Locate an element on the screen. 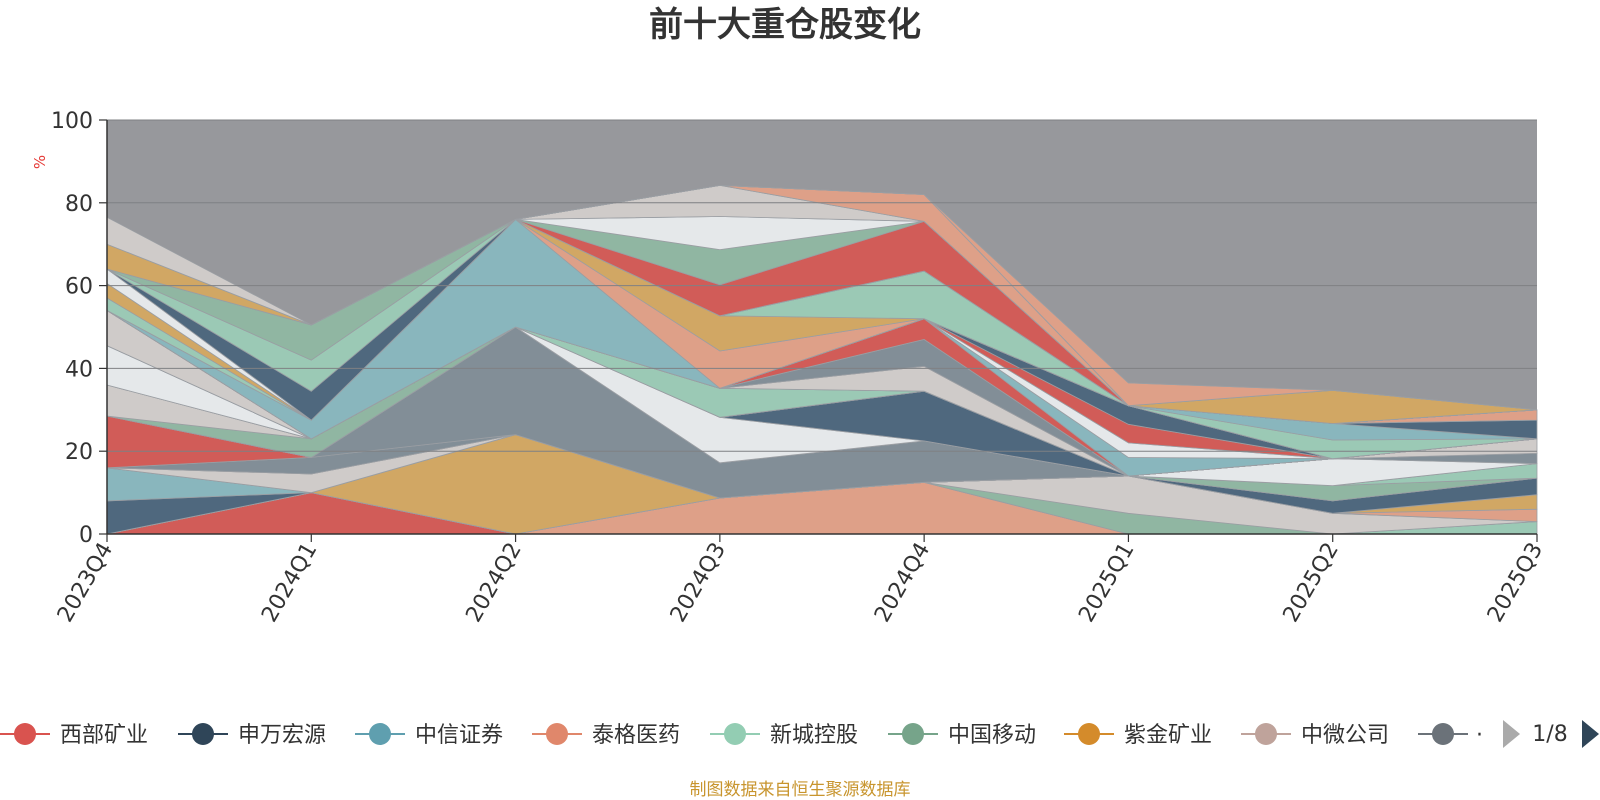 This screenshot has height=800, width=1600. x-tick-label: 2025Q1 is located at coordinates (1106, 583).